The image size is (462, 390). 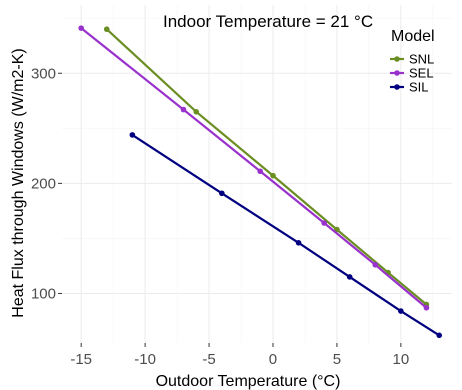 I want to click on x-tick-label: -15, so click(x=81, y=359).